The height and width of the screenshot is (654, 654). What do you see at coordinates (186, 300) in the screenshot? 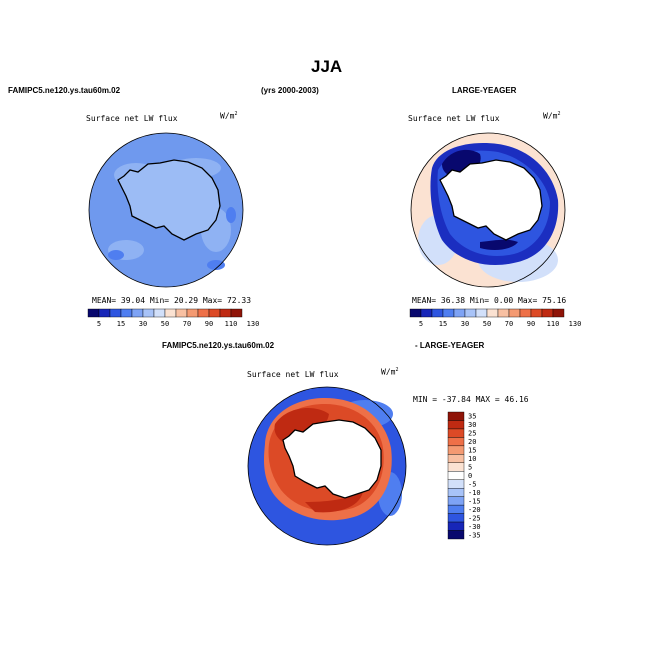
I see `panel1-min: 20.29` at bounding box center [186, 300].